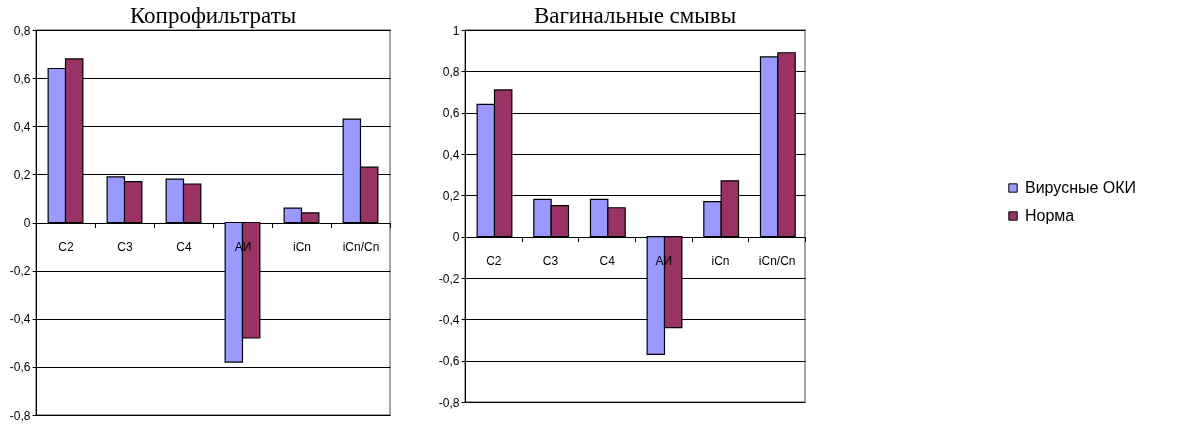 The image size is (1185, 428). What do you see at coordinates (456, 30) in the screenshot?
I see `y-tick-label: 1` at bounding box center [456, 30].